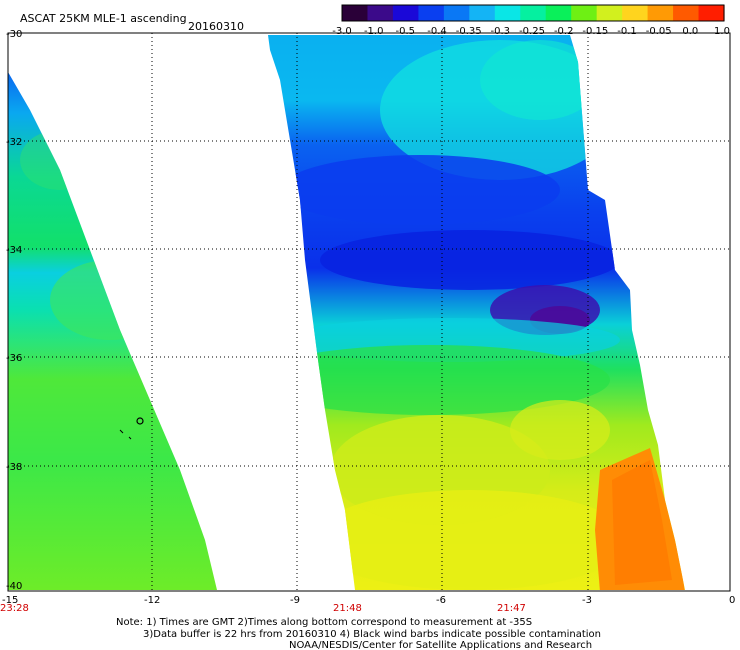 This screenshot has height=650, width=740. I want to click on wind-barb-markers, so click(131, 428).